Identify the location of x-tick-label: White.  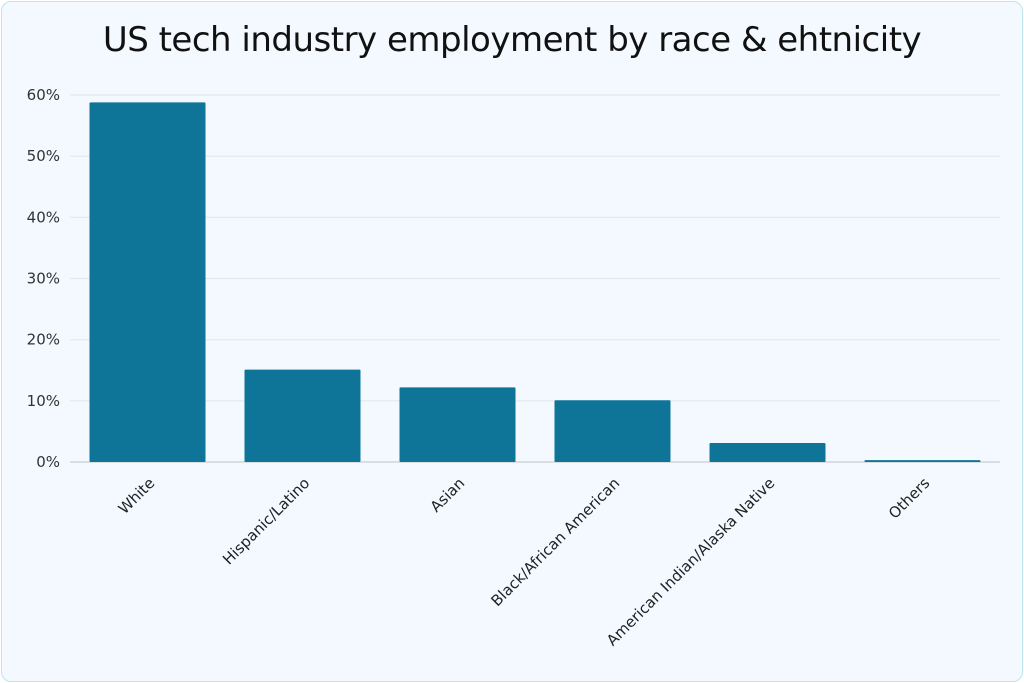
(137, 496).